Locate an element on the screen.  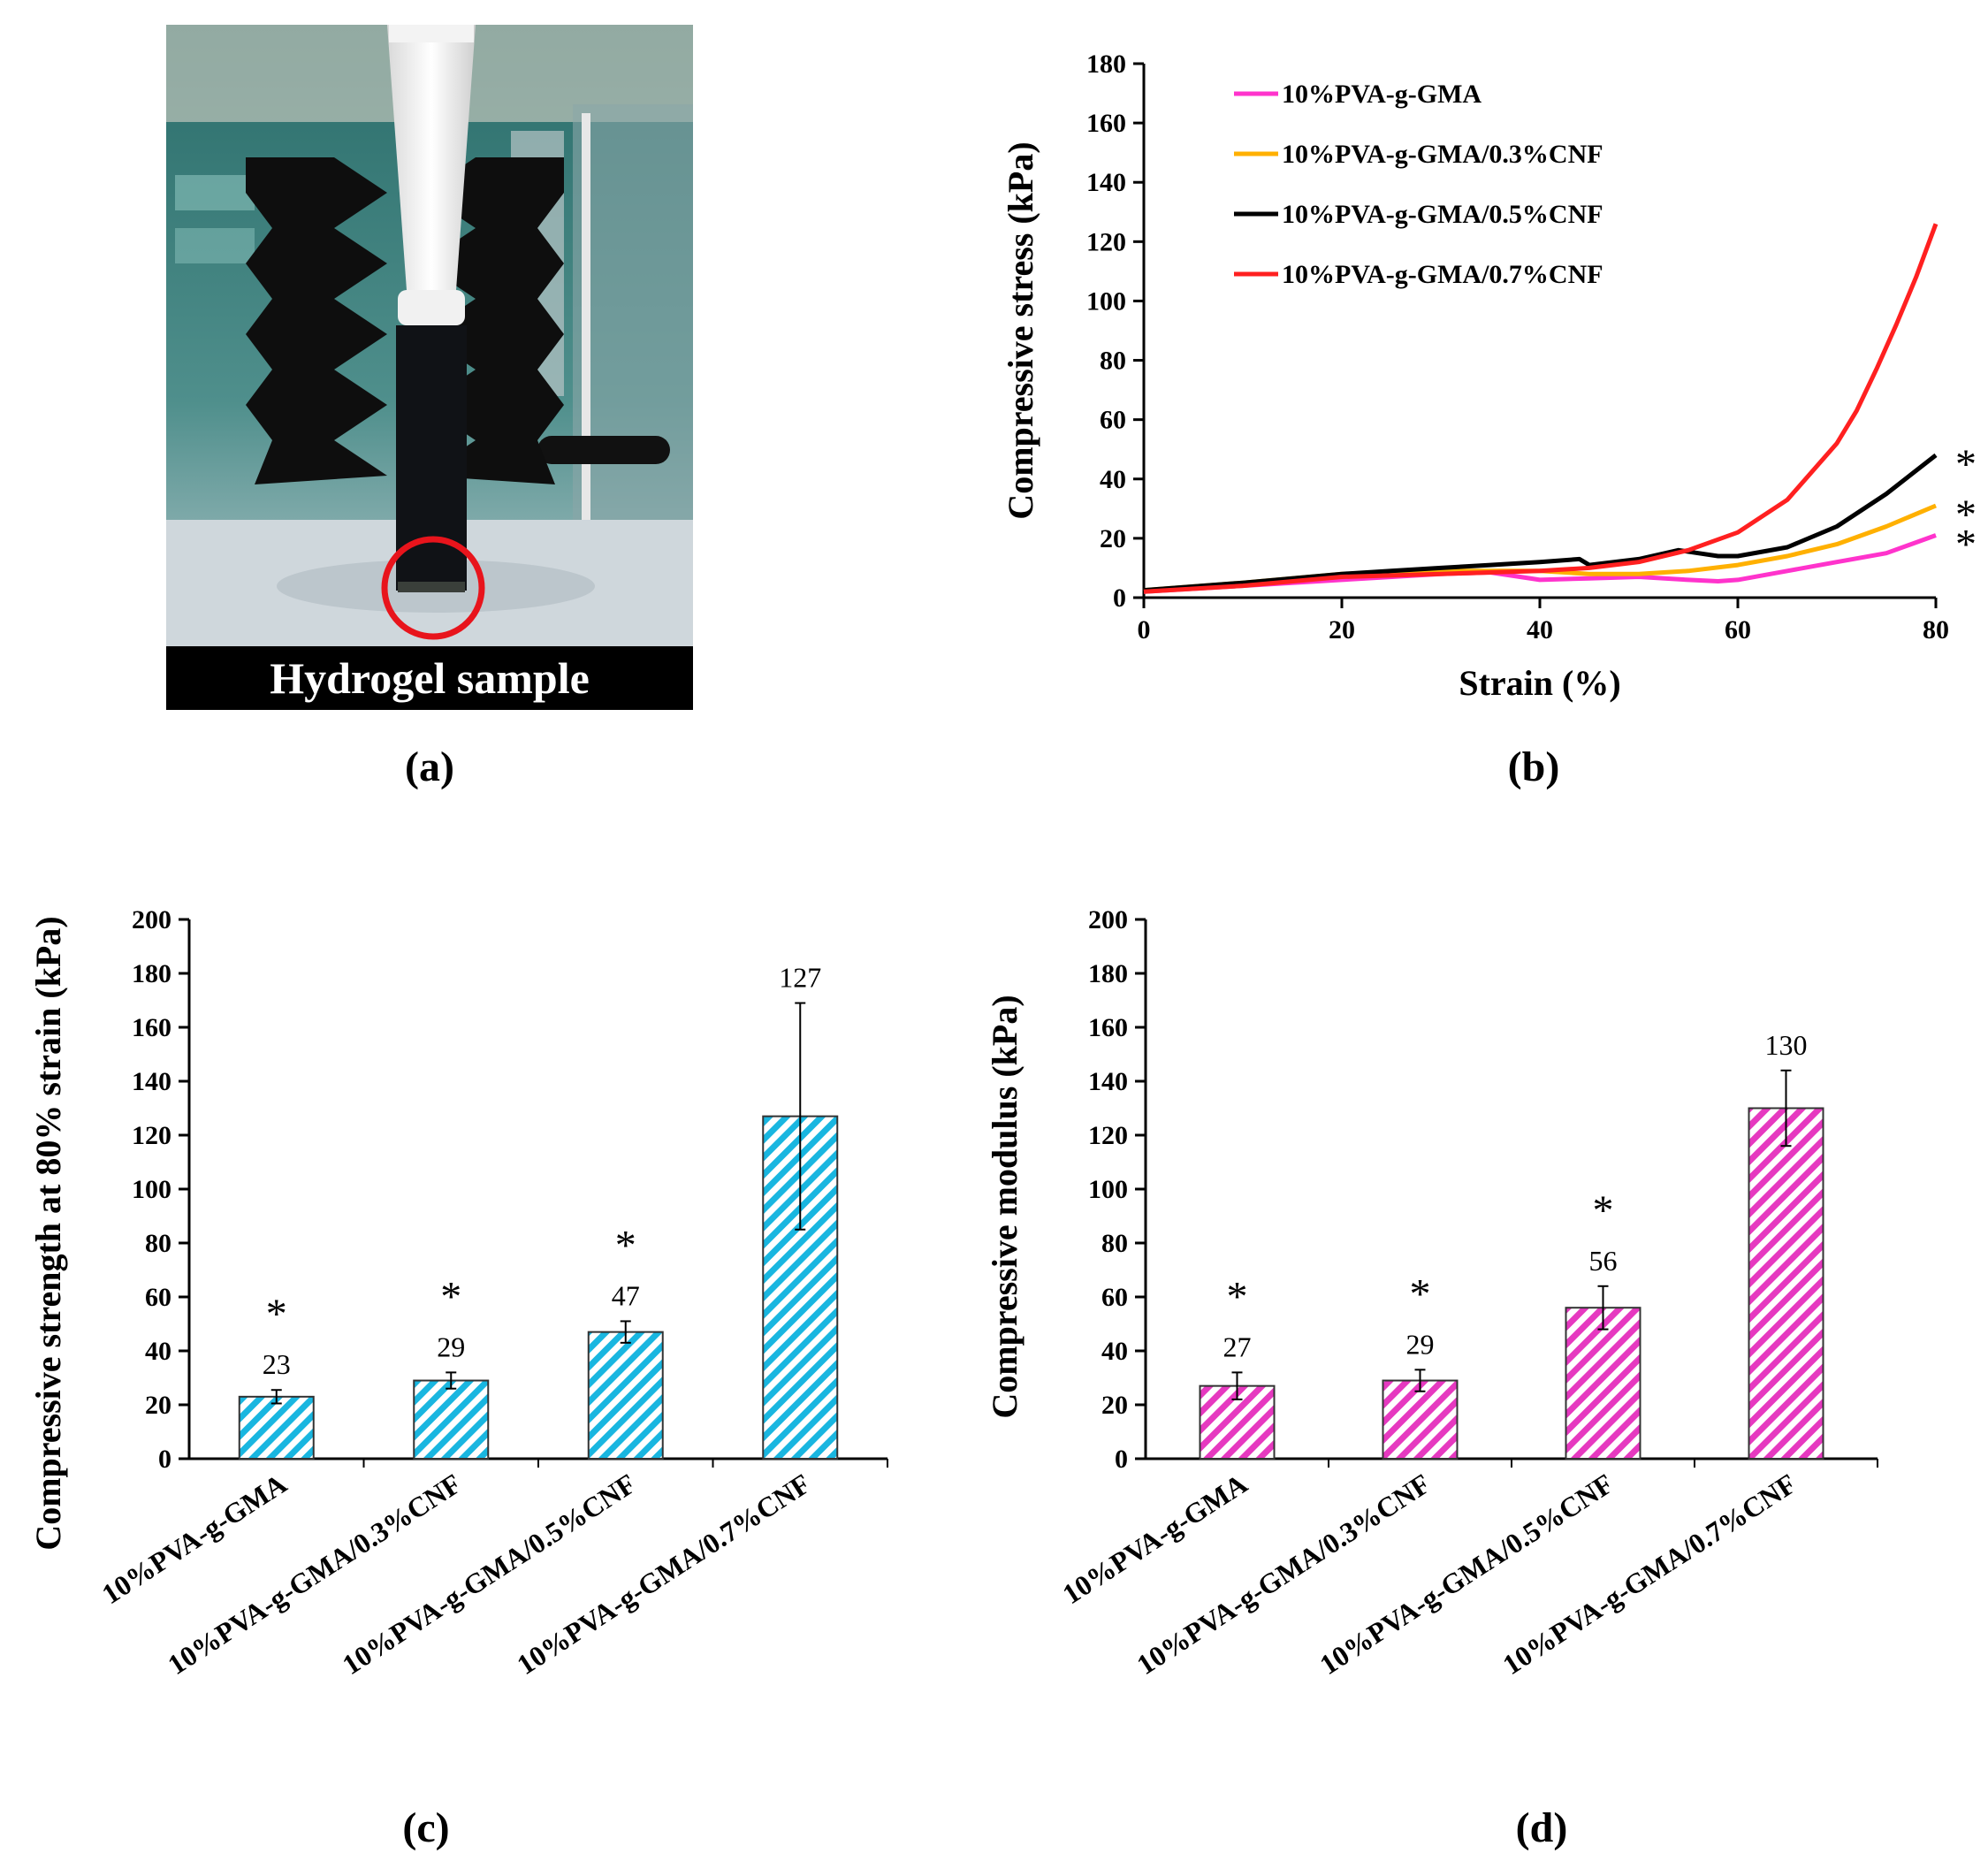
y-axis-title: Compressive modulus (kPa) is located at coordinates (1004, 1206).